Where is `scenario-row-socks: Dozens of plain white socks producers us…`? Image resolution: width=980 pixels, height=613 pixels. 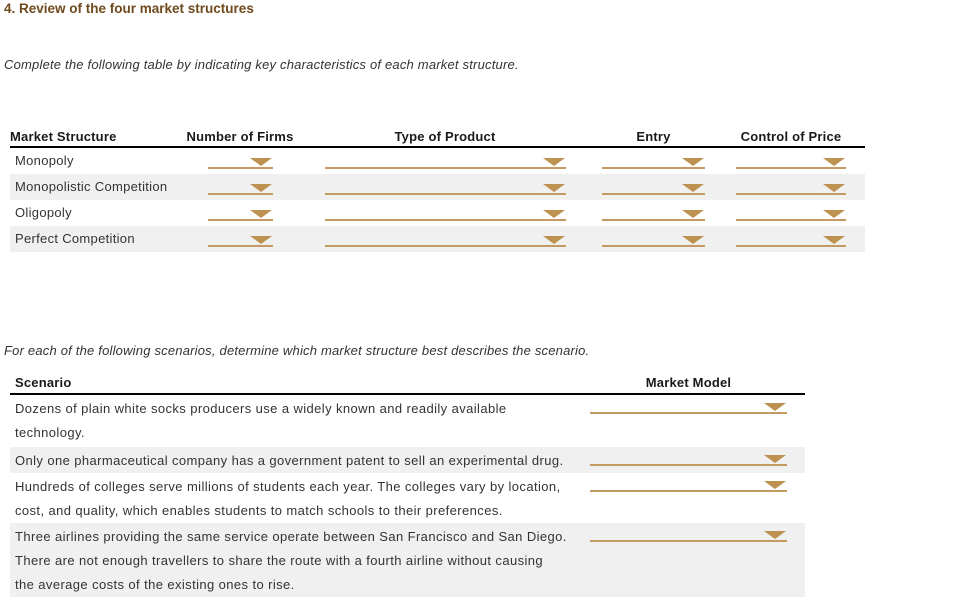 scenario-row-socks: Dozens of plain white socks producers us… is located at coordinates (407, 421).